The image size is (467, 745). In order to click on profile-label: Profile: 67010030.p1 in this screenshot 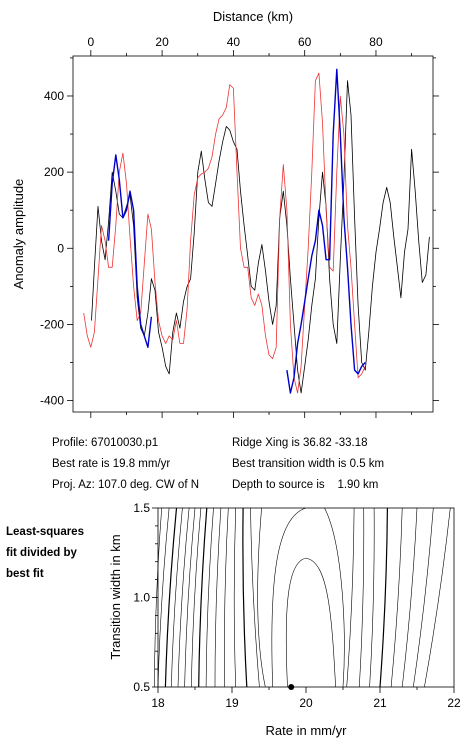, I will do `click(105, 443)`.